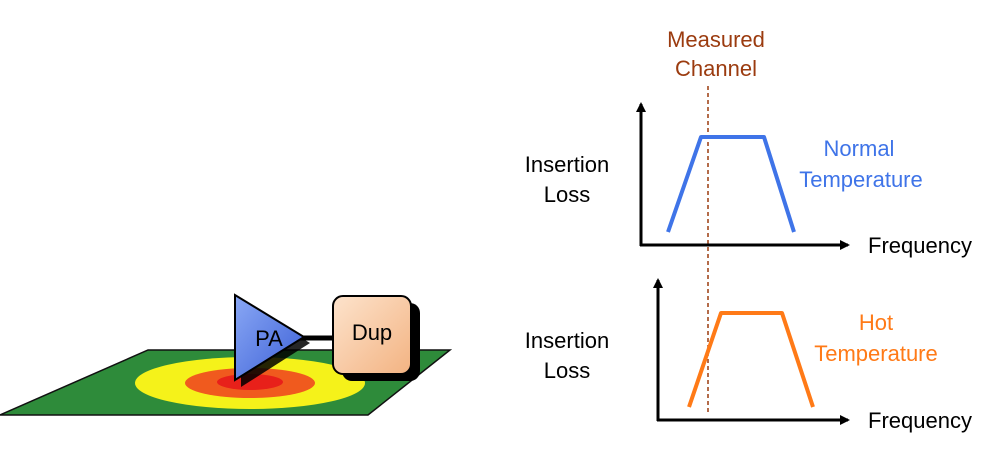 The image size is (990, 453). What do you see at coordinates (567, 194) in the screenshot?
I see `top-ylabel-line2: Loss` at bounding box center [567, 194].